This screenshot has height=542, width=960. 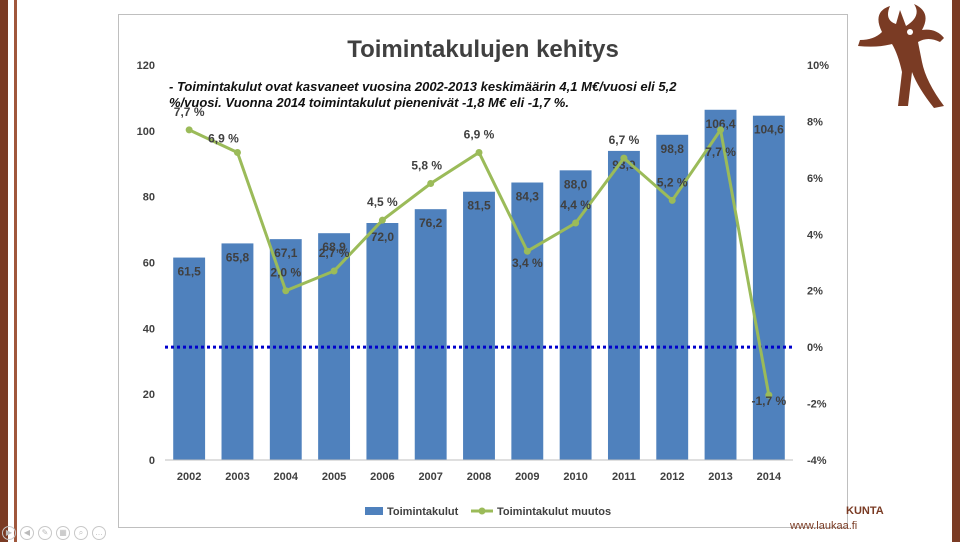 What do you see at coordinates (237, 477) in the screenshot?
I see `x-tick-label: 2003` at bounding box center [237, 477].